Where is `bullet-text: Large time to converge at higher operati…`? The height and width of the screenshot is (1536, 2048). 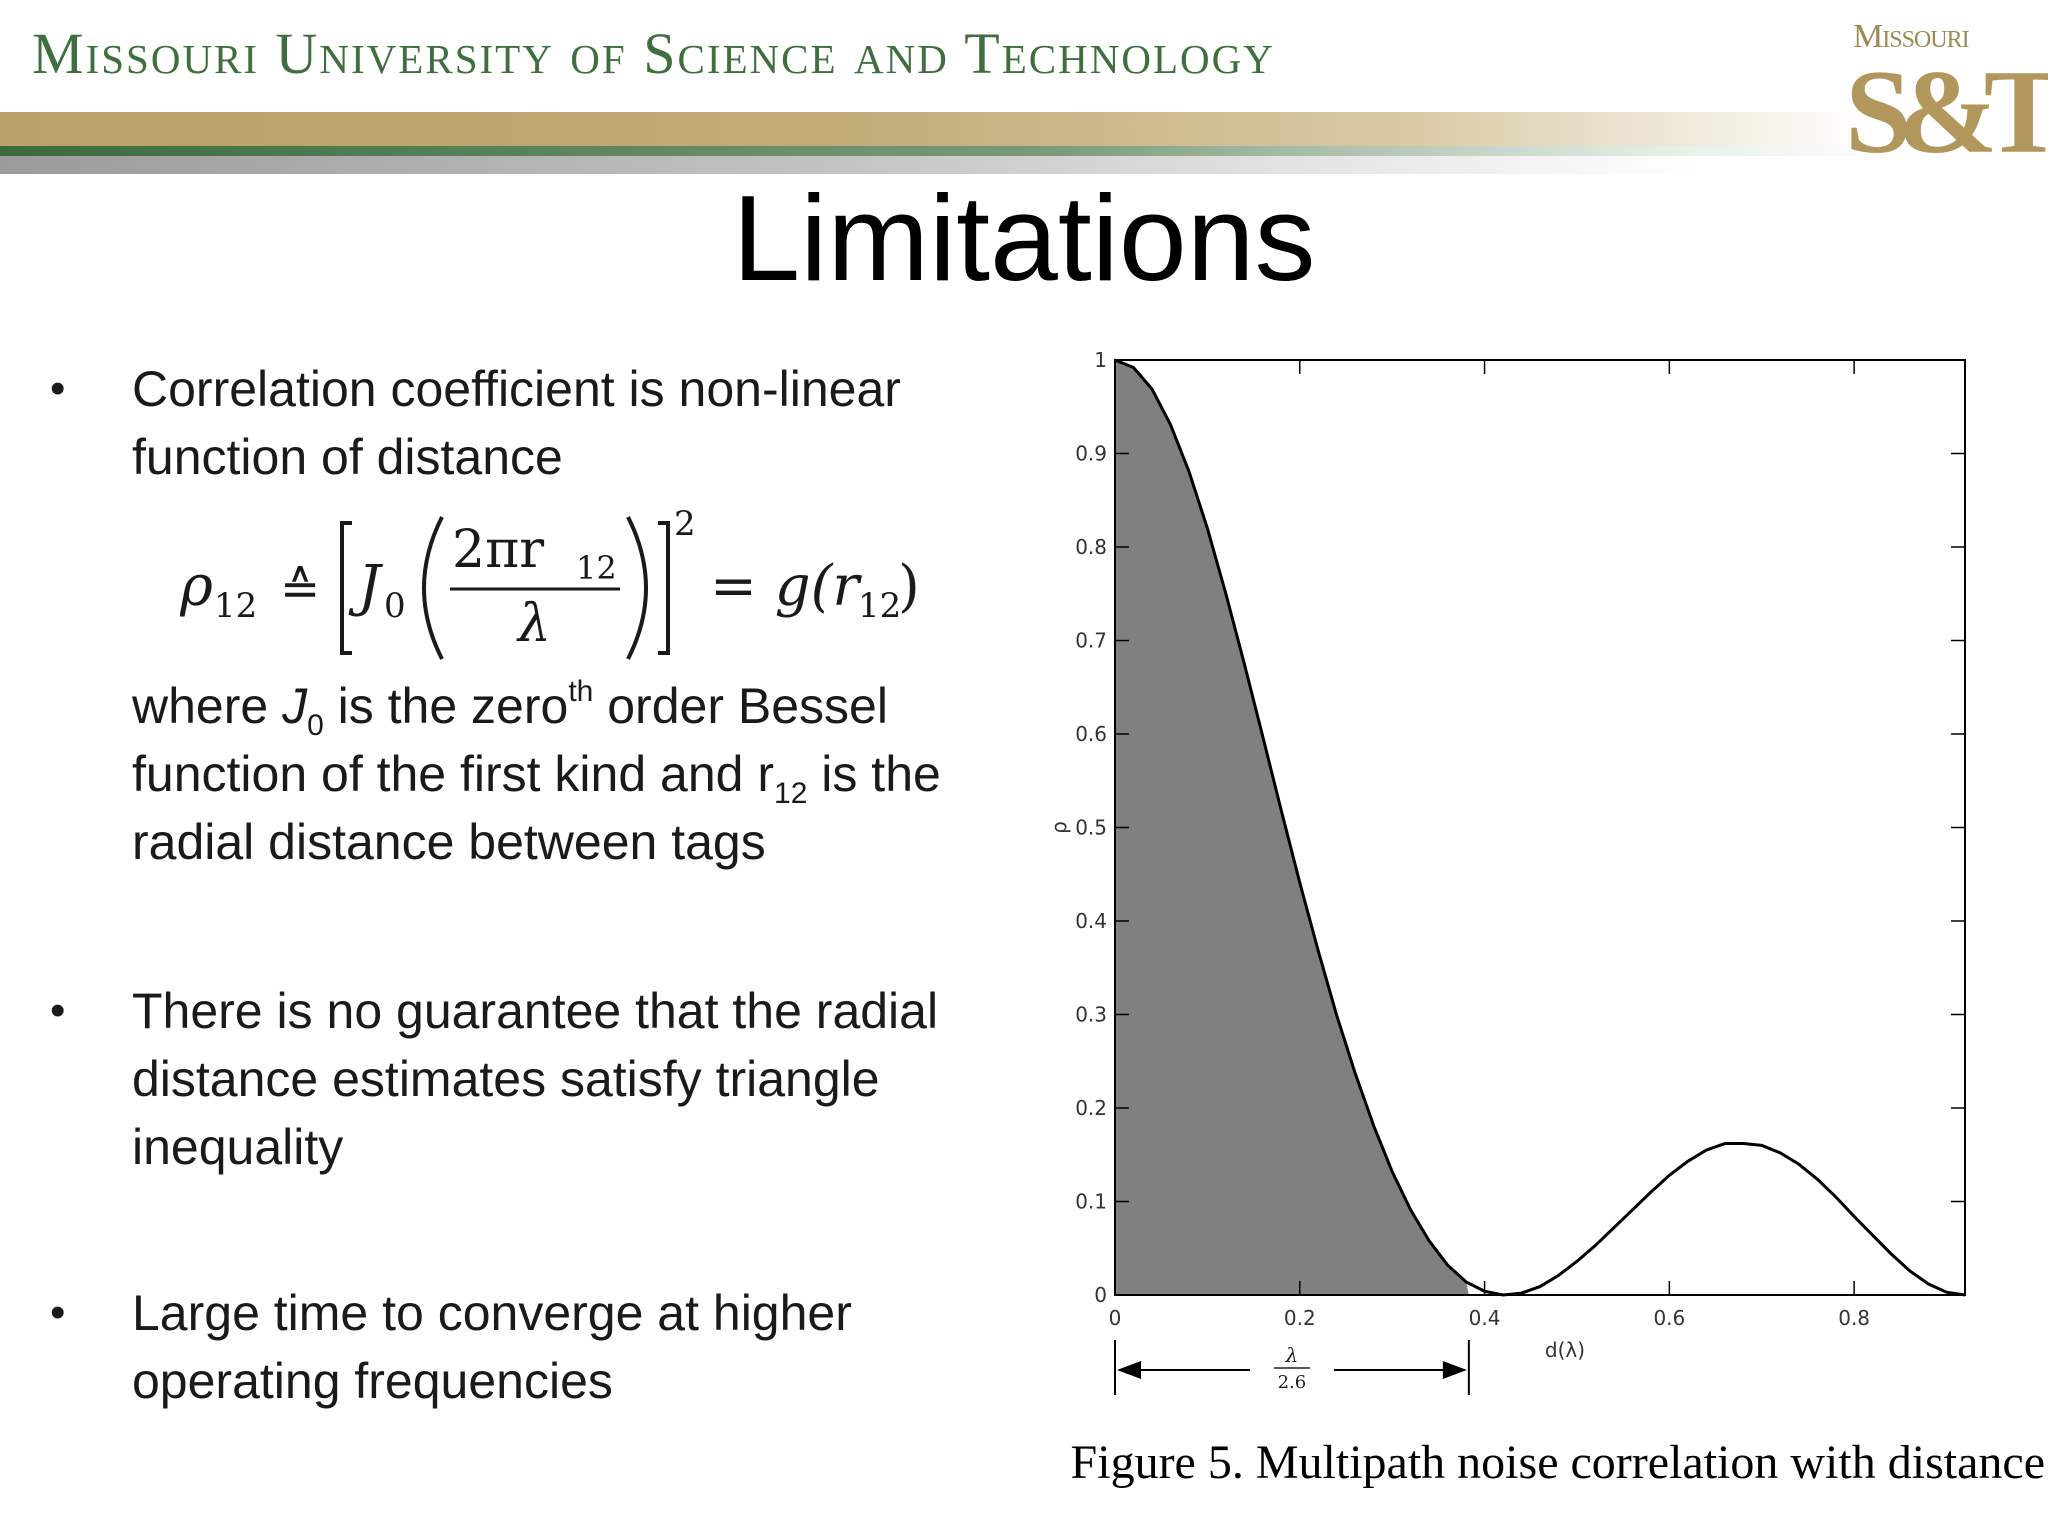
bullet-text: Large time to converge at higher operati… is located at coordinates (492, 1347).